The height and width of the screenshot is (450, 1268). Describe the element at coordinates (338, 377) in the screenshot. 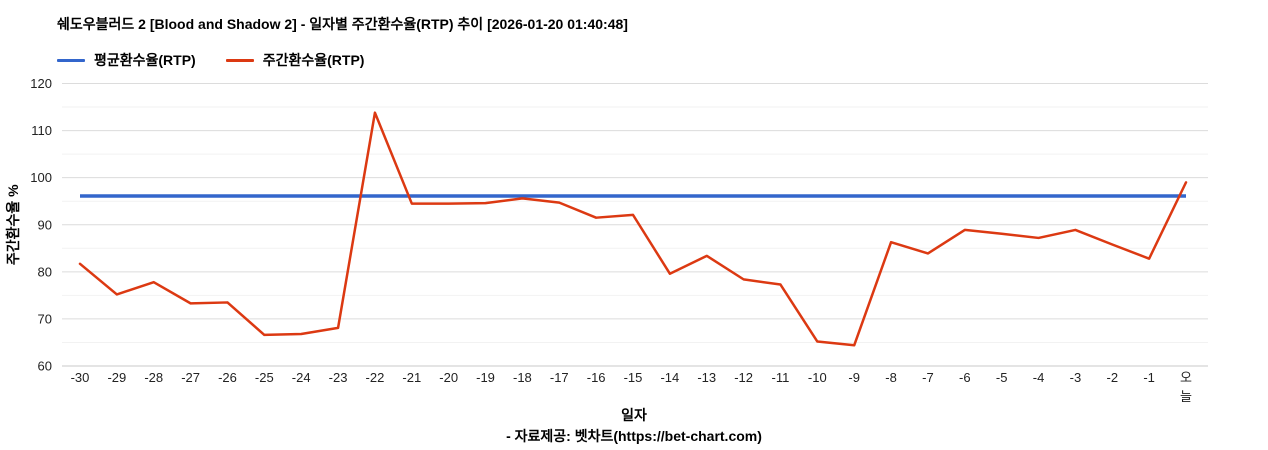

I see `x-tick-label: -23` at that location.